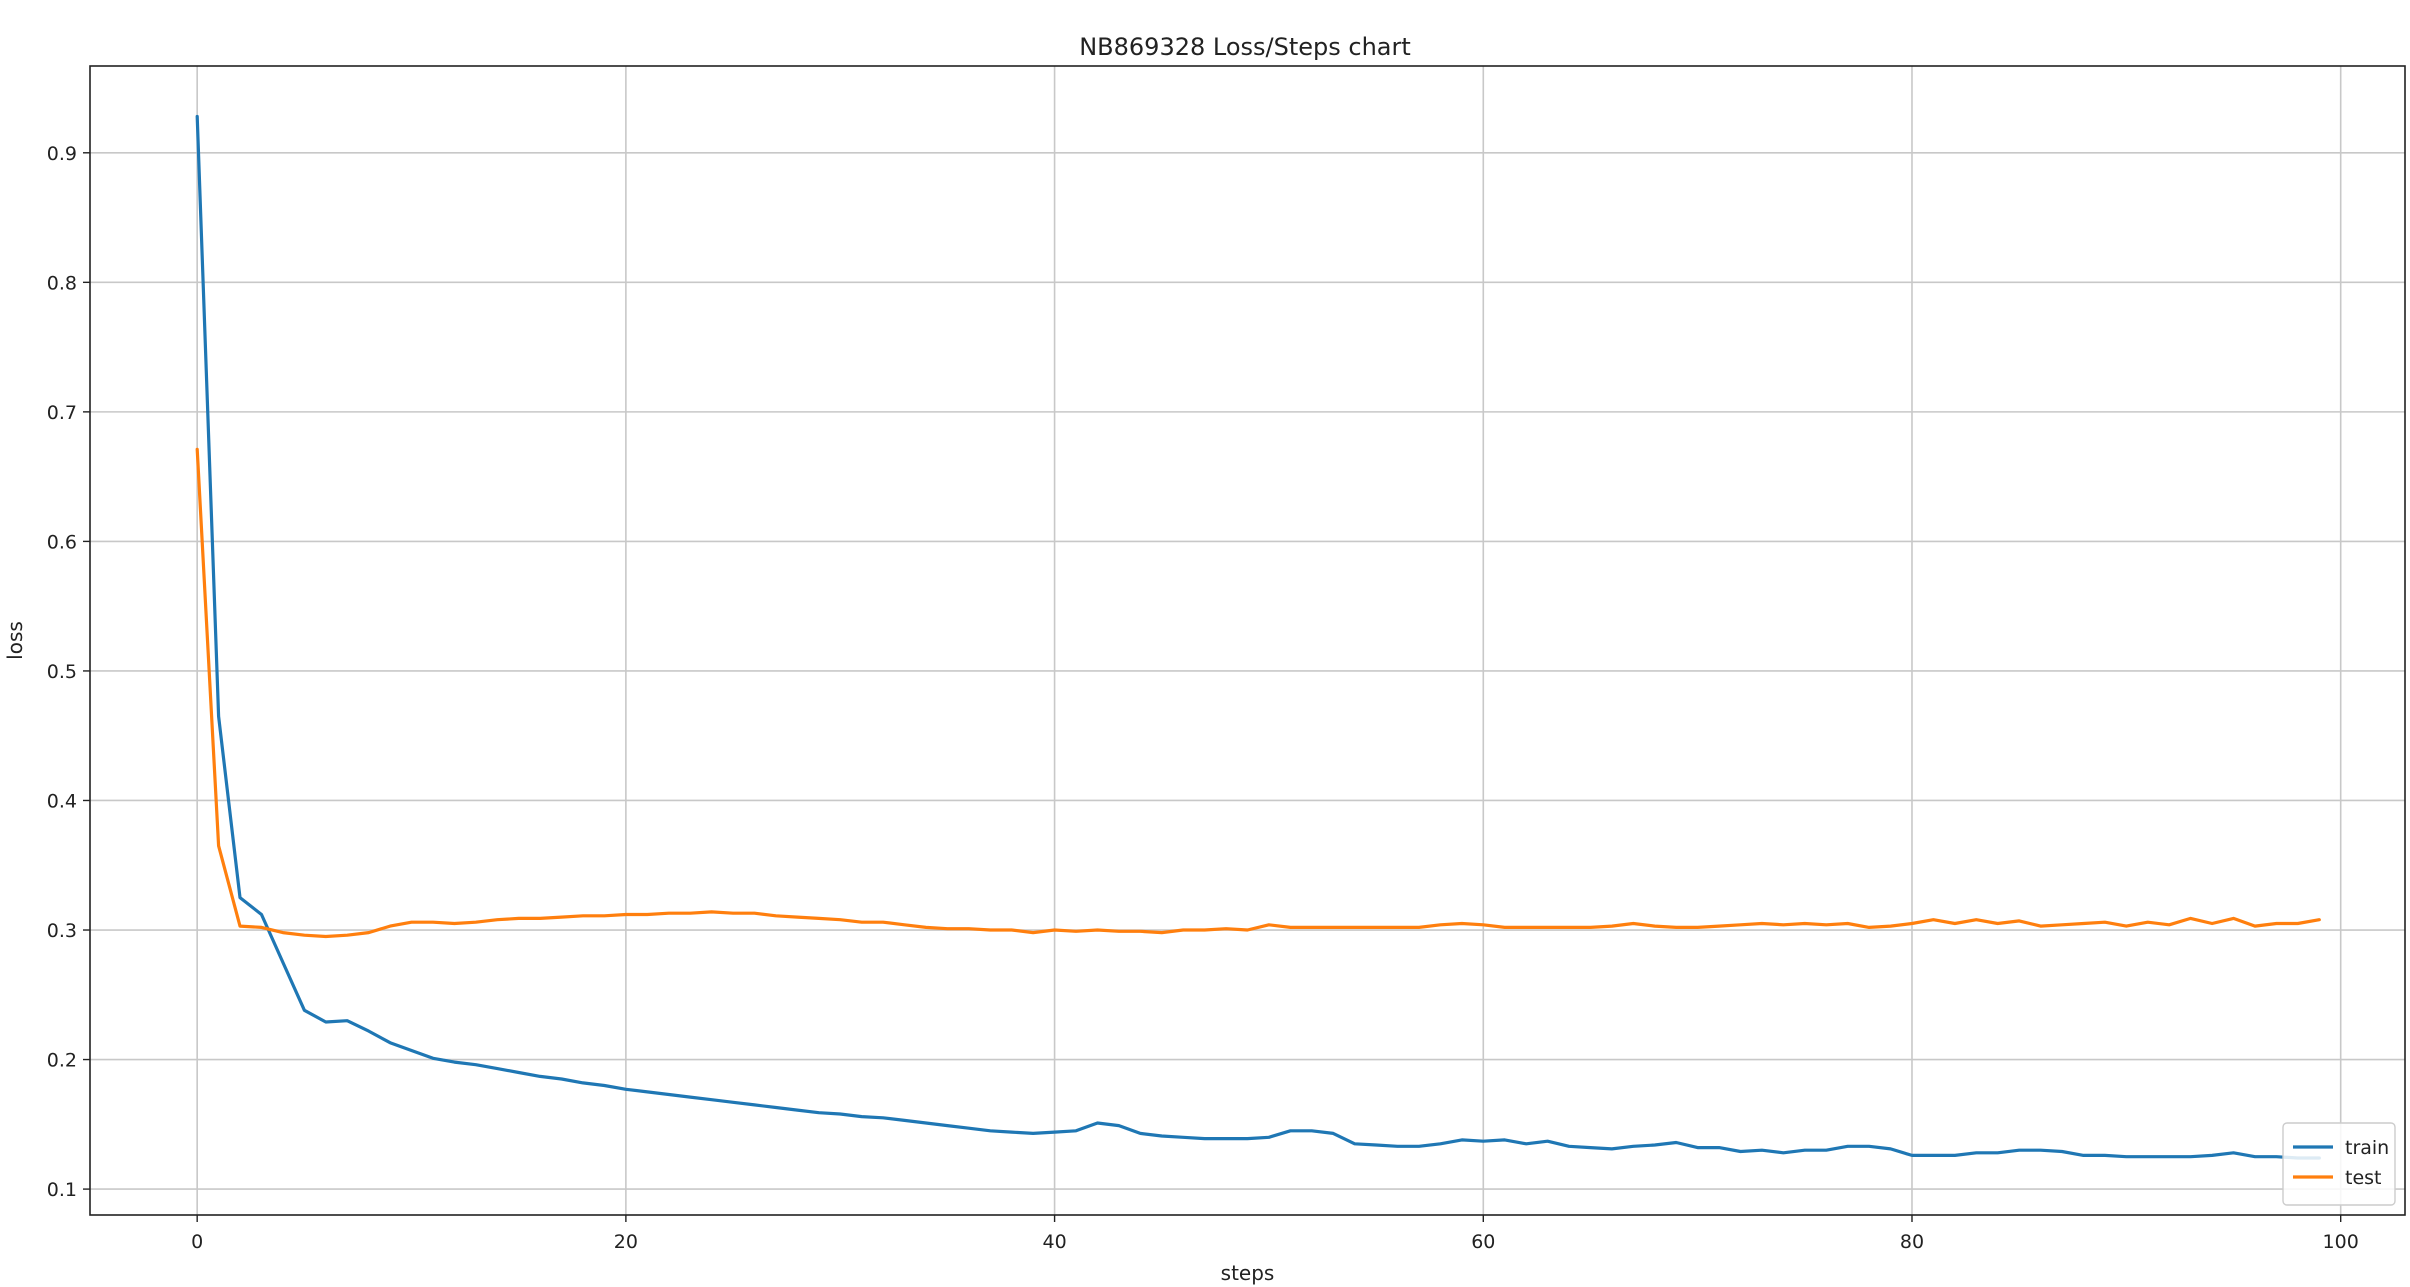  What do you see at coordinates (62, 672) in the screenshot?
I see `y-tick-label: 0.5` at bounding box center [62, 672].